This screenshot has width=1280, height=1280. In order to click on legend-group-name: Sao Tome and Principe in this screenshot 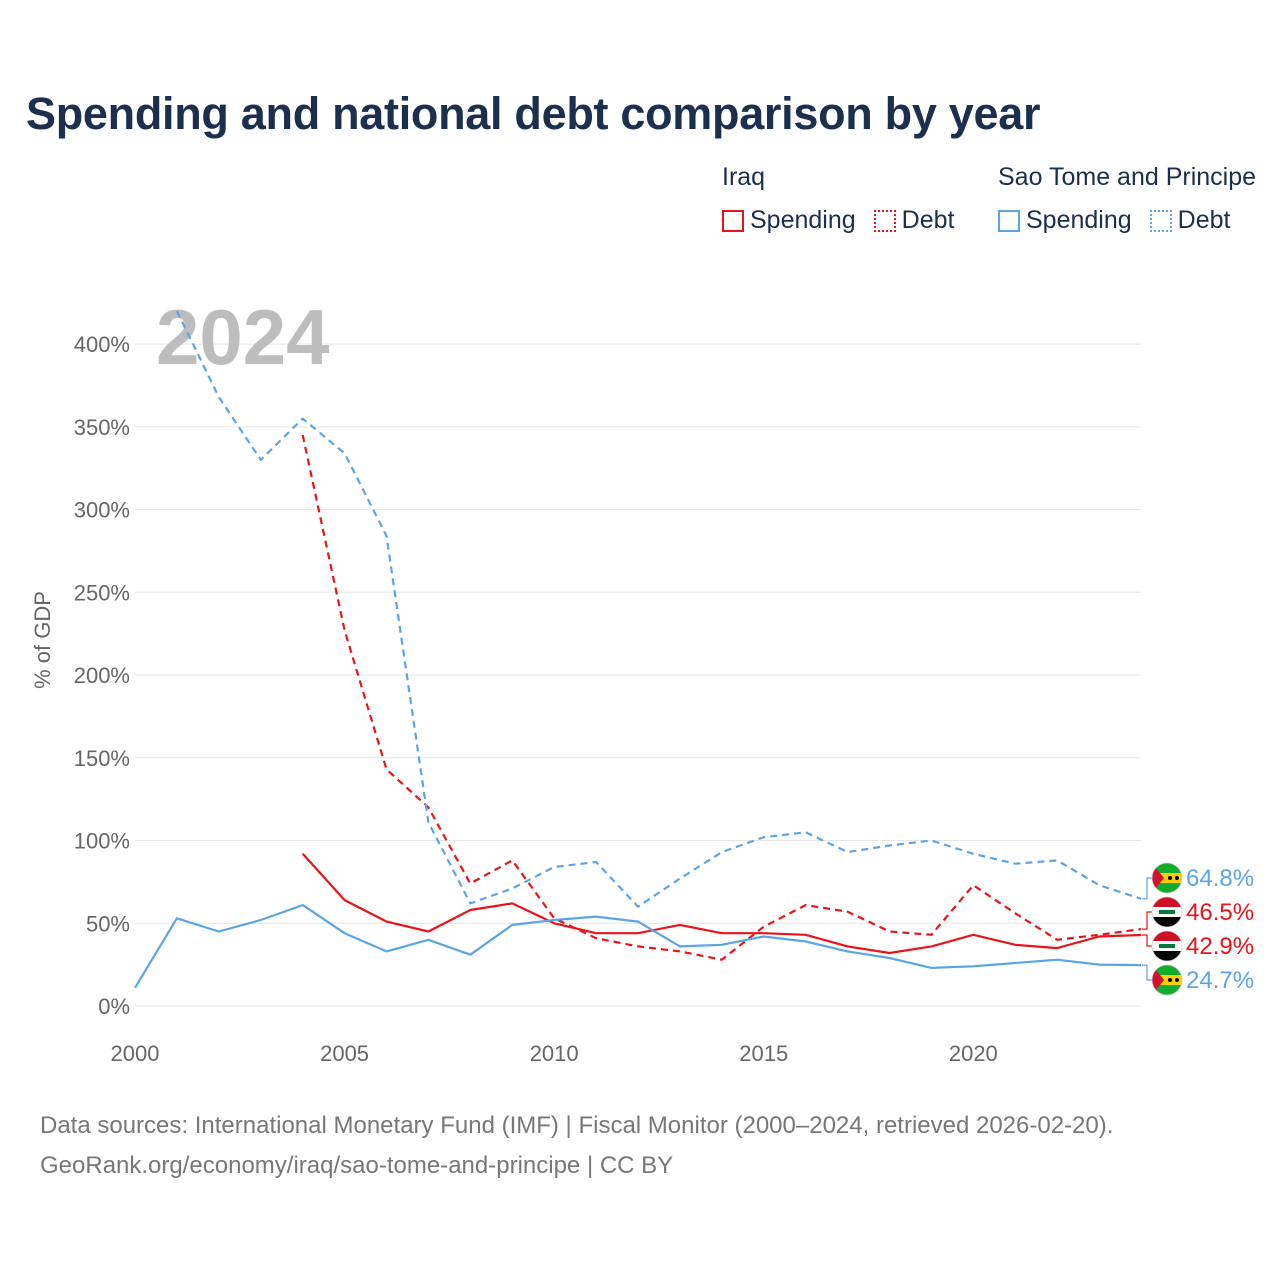, I will do `click(1127, 177)`.